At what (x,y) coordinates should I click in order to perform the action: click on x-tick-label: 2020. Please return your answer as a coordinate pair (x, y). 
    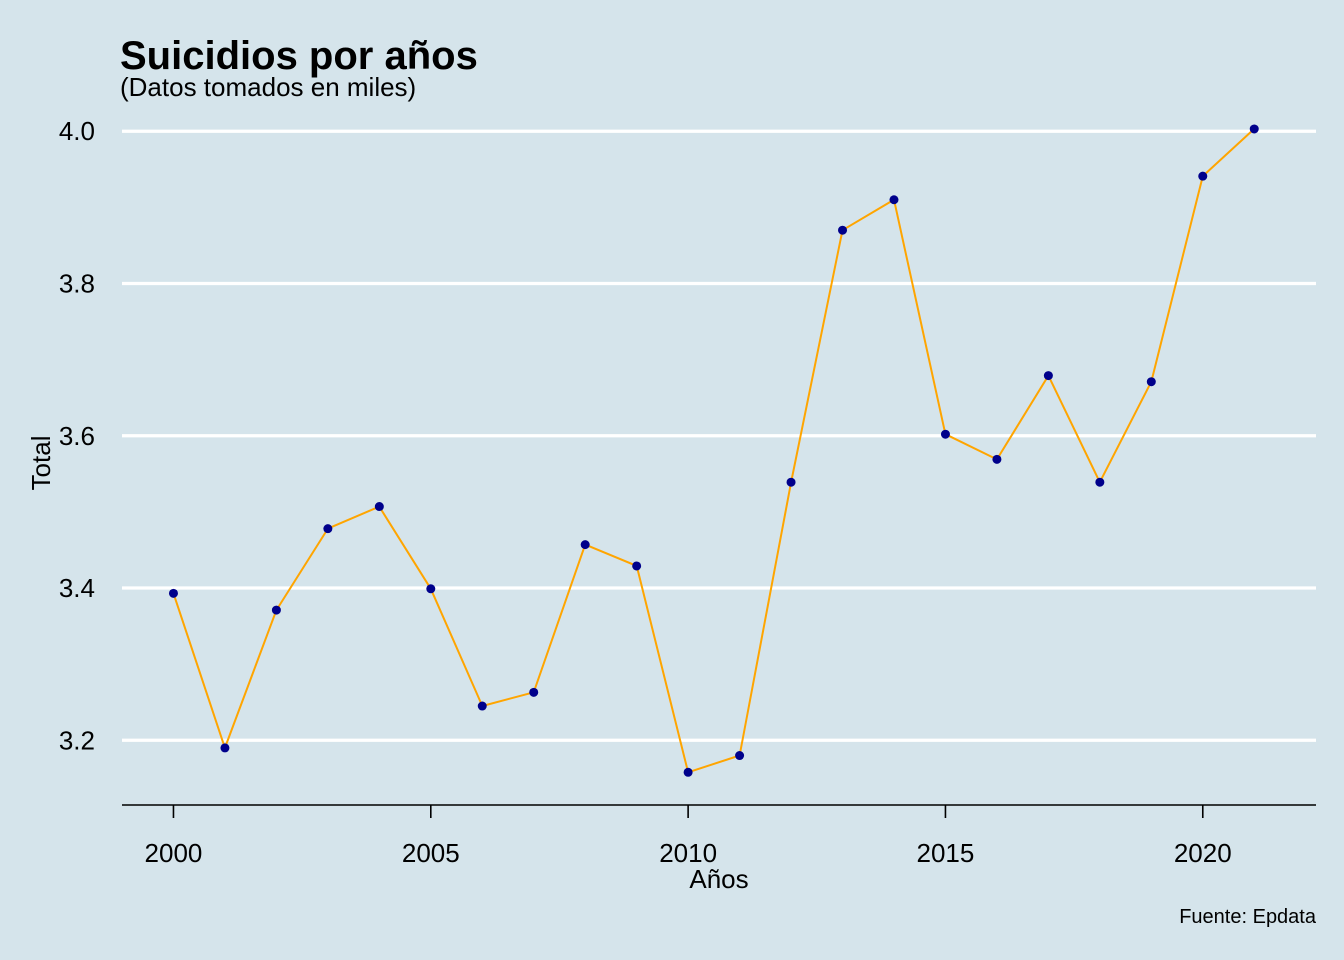
    Looking at the image, I should click on (1203, 853).